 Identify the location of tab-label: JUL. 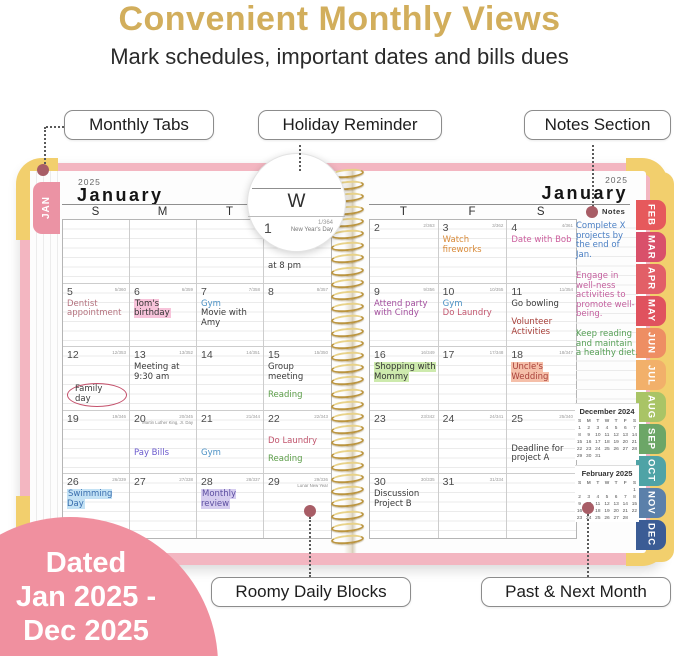
(651, 375).